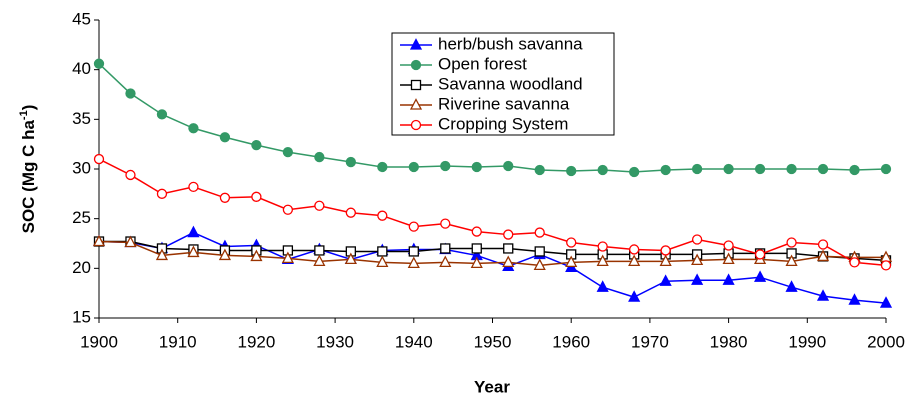 The image size is (912, 401). I want to click on x-tick-label: 1920, so click(256, 341).